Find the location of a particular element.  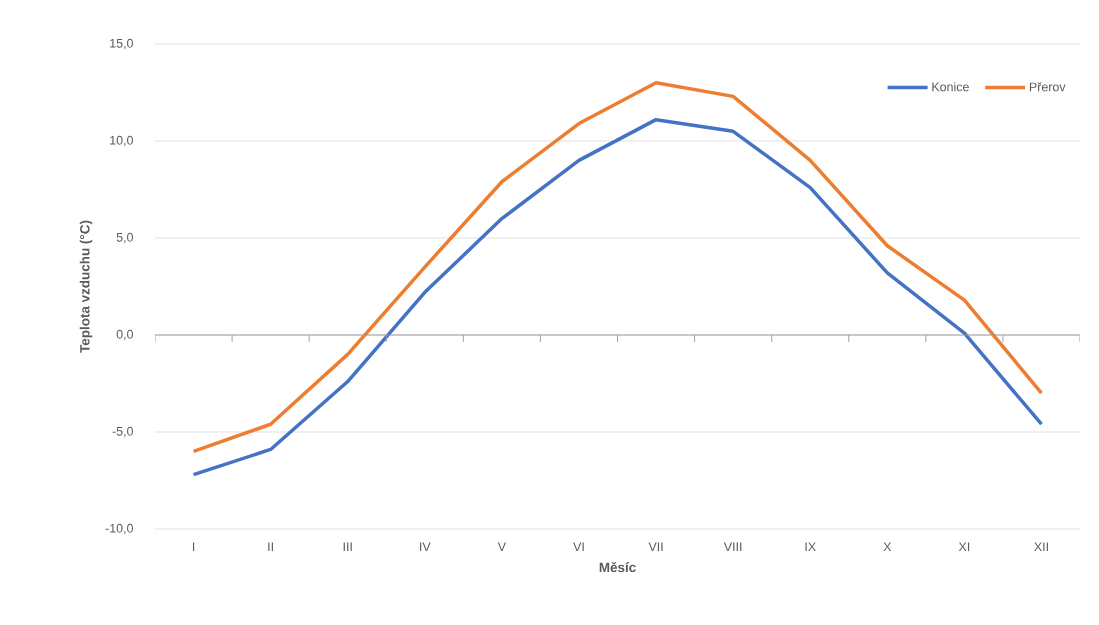

x-tick-label: III is located at coordinates (347, 547).